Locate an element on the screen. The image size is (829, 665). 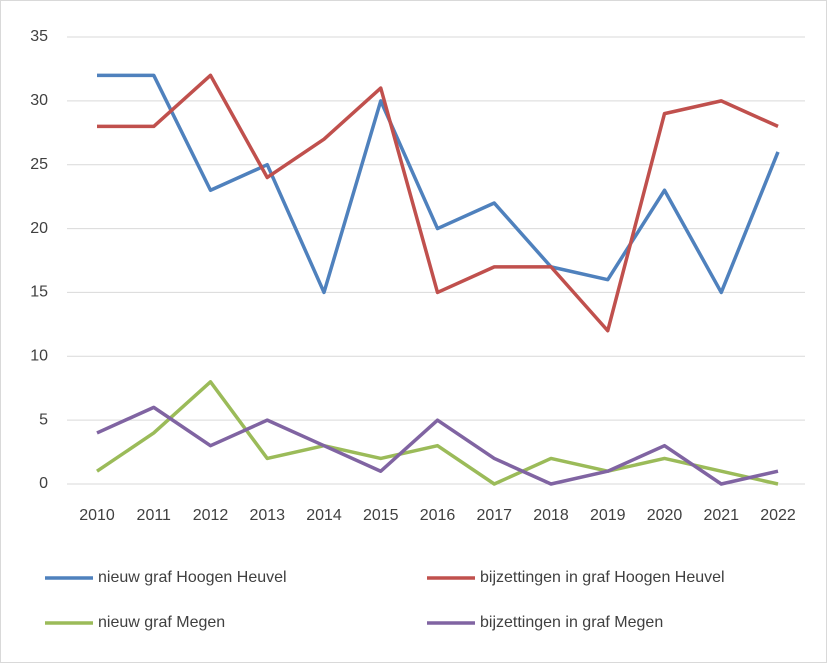
legend-label: nieuw graf Megen is located at coordinates (161, 622).